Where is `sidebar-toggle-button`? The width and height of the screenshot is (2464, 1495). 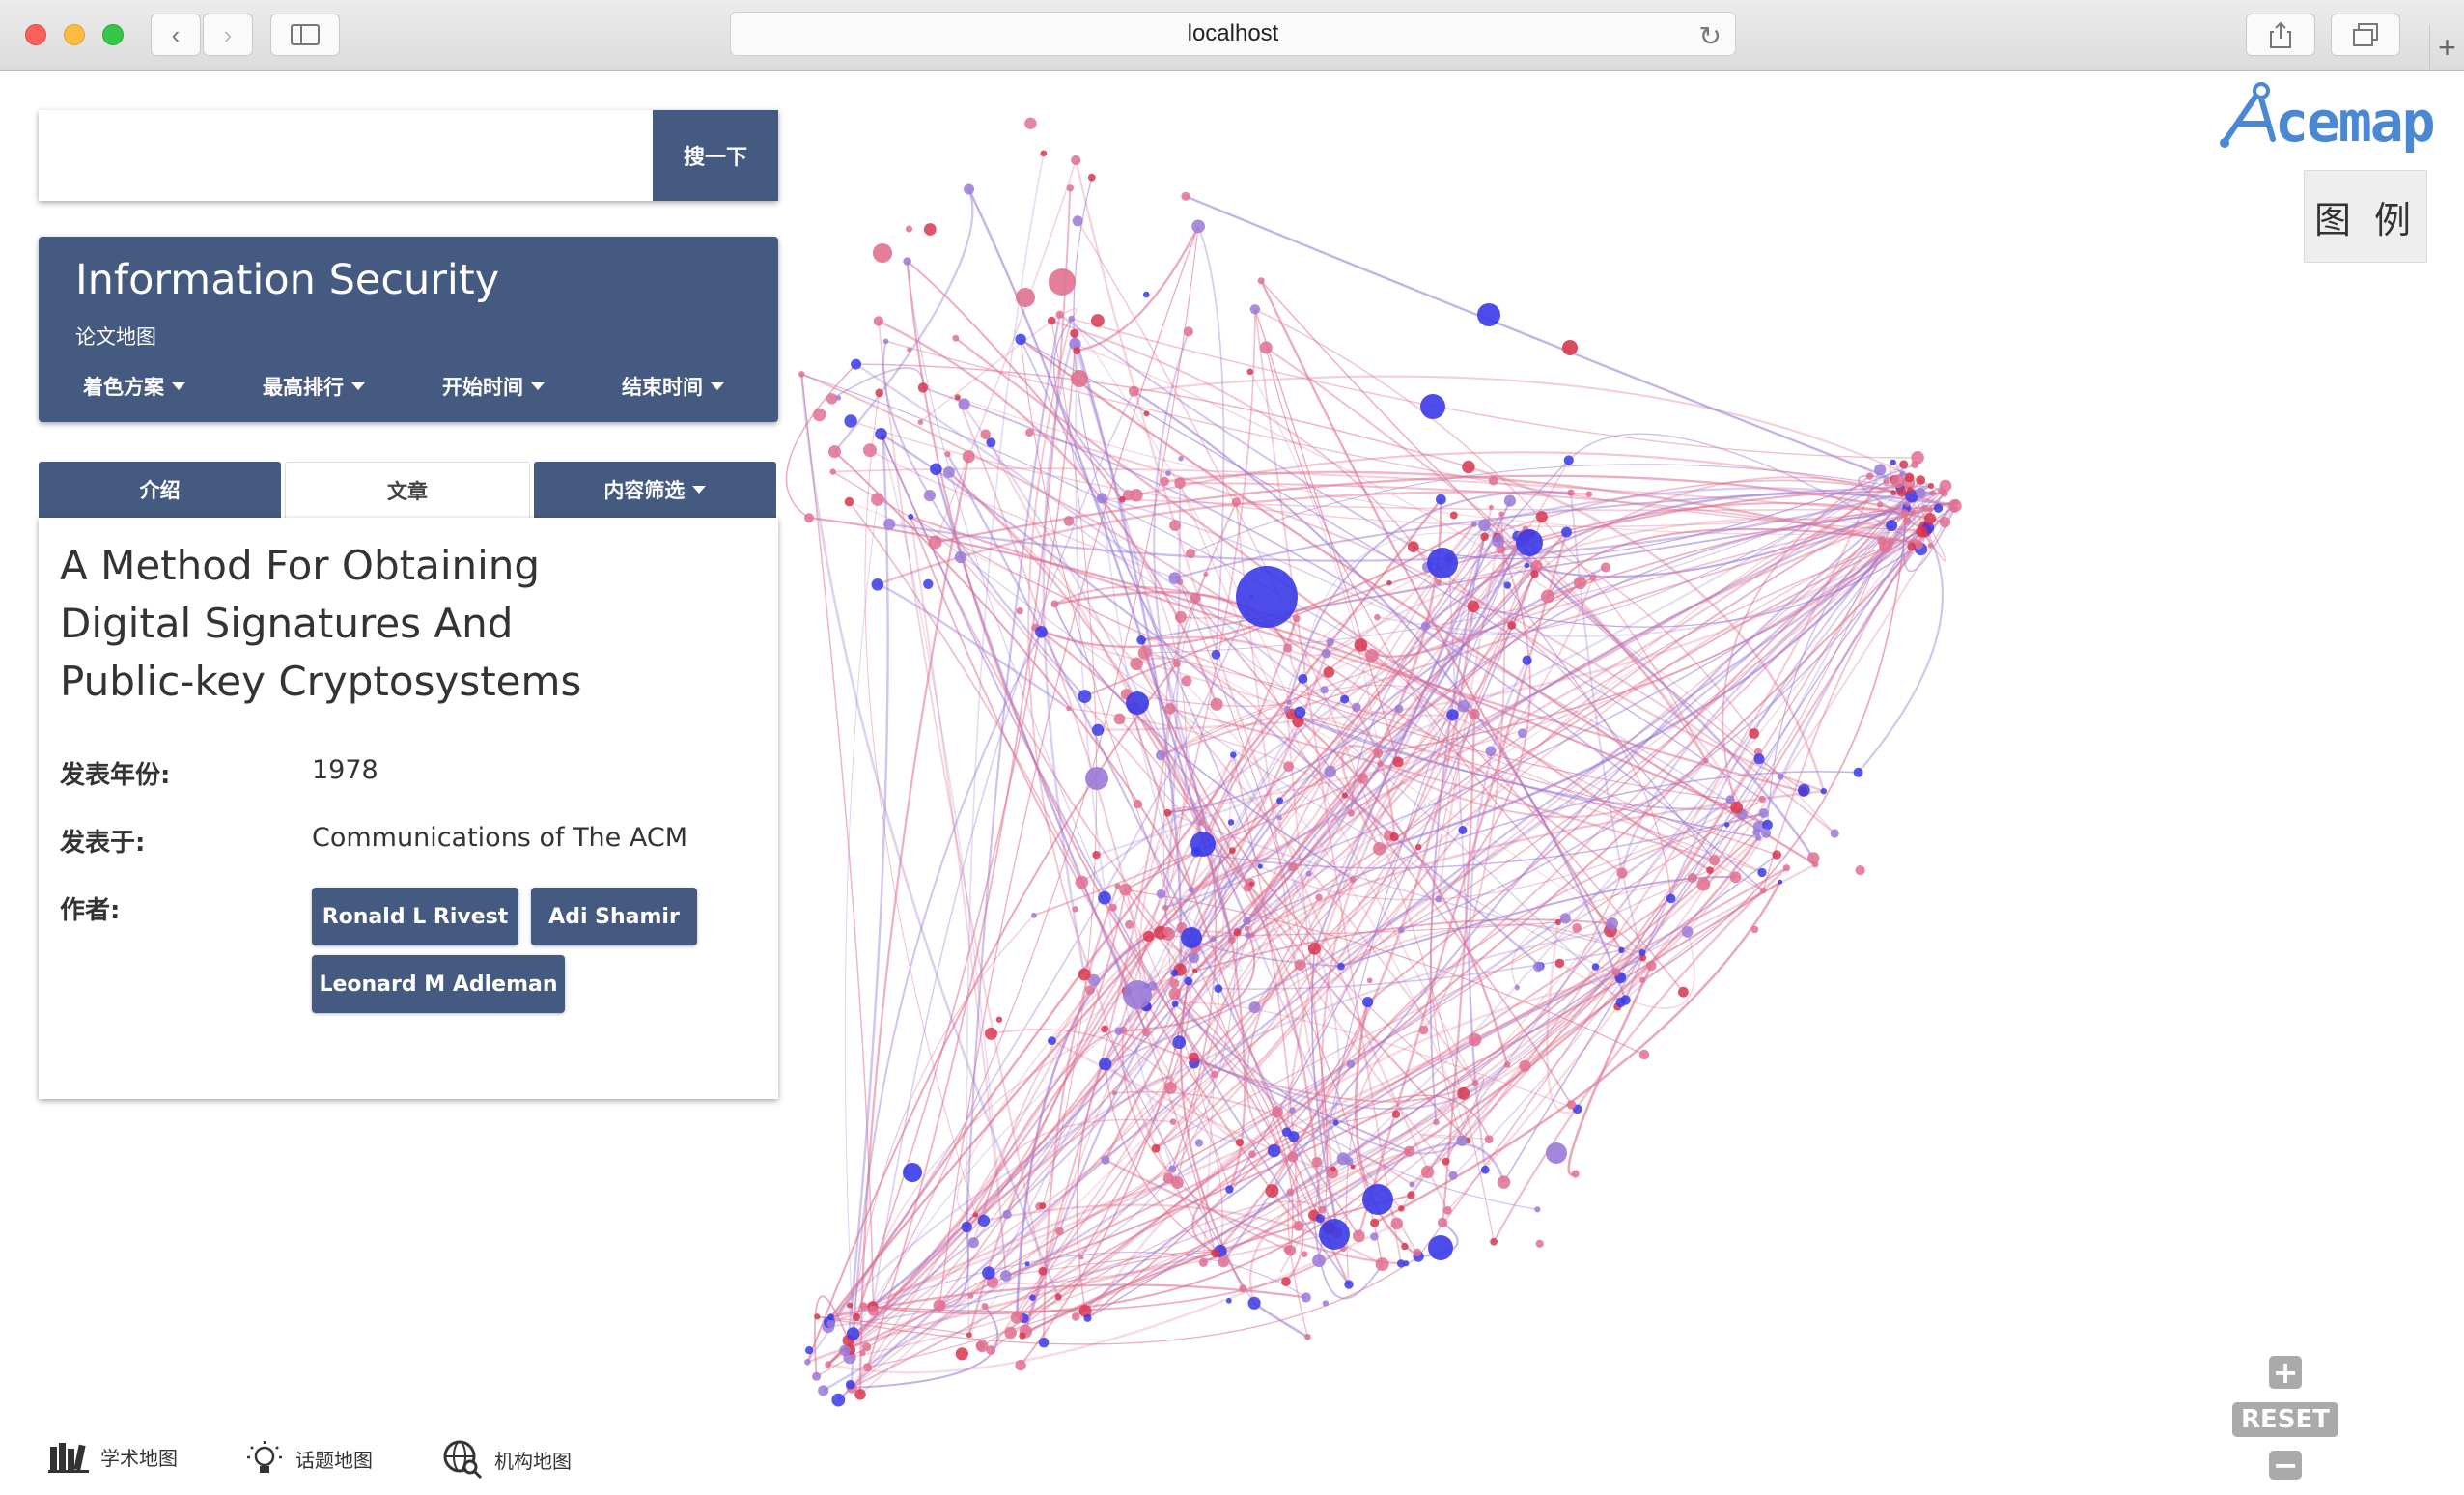
sidebar-toggle-button is located at coordinates (305, 35).